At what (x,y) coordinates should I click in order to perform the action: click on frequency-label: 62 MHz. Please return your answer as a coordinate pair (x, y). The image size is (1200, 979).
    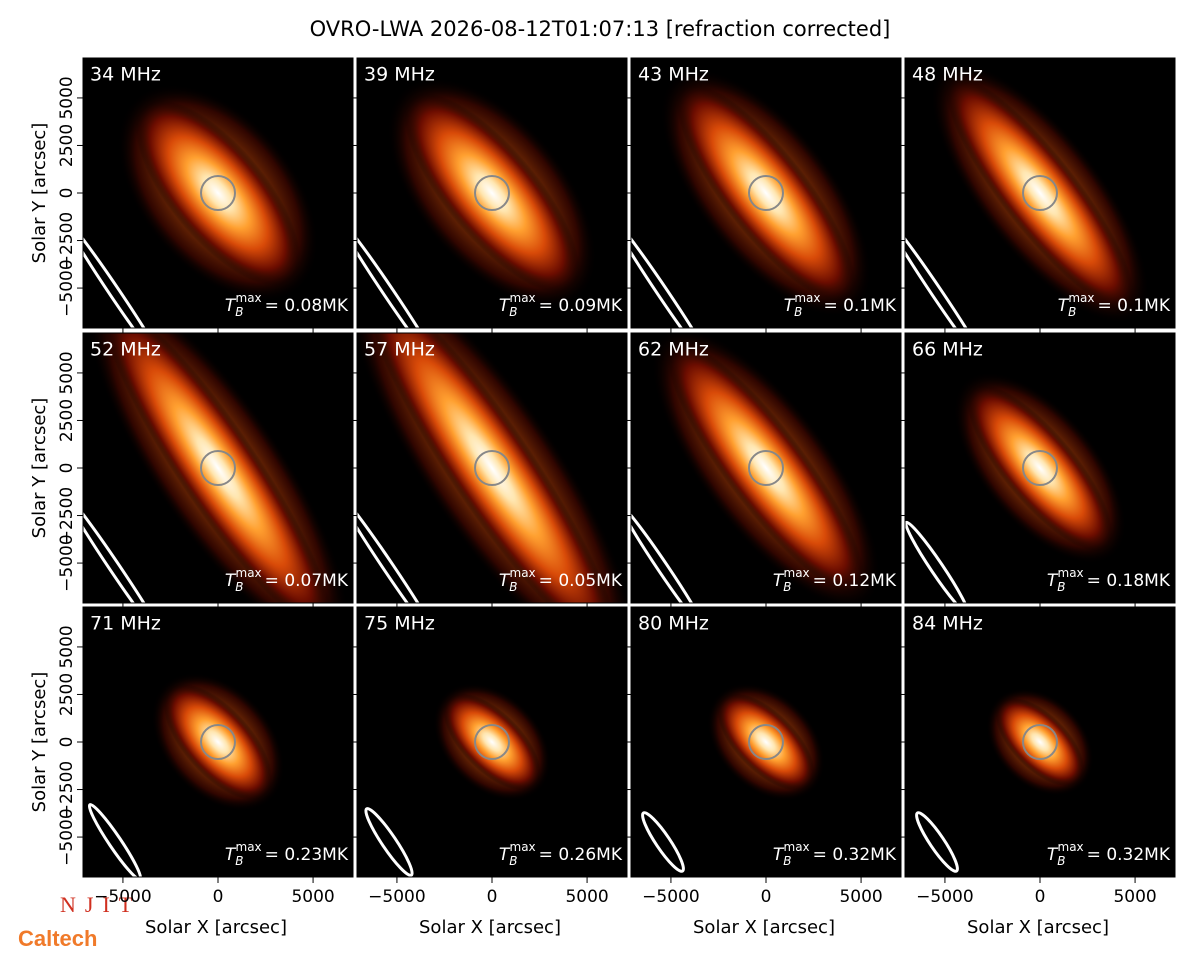
    Looking at the image, I should click on (673, 350).